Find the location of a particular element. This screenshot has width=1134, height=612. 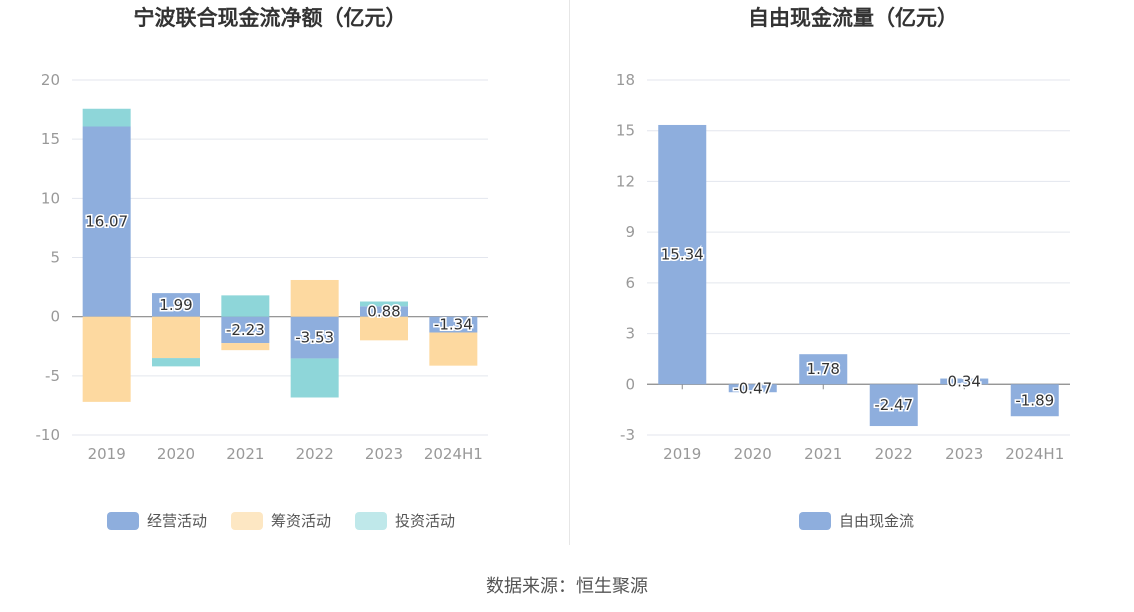

data-label: -0.47 is located at coordinates (752, 388).